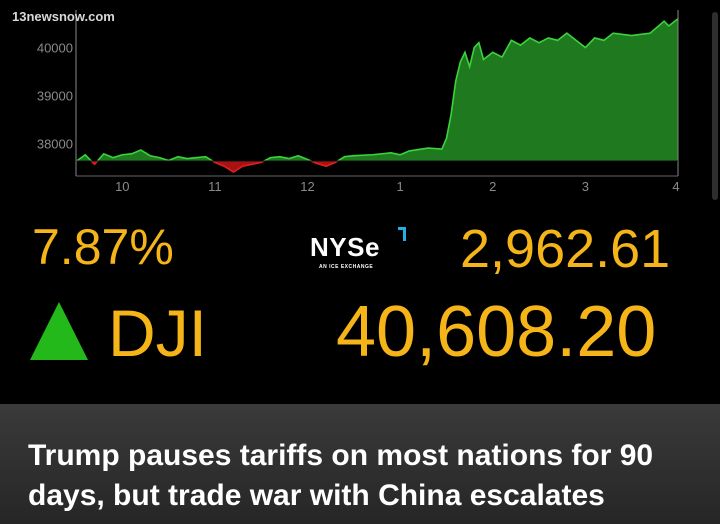  What do you see at coordinates (377, 166) in the screenshot?
I see `area-below-baseline` at bounding box center [377, 166].